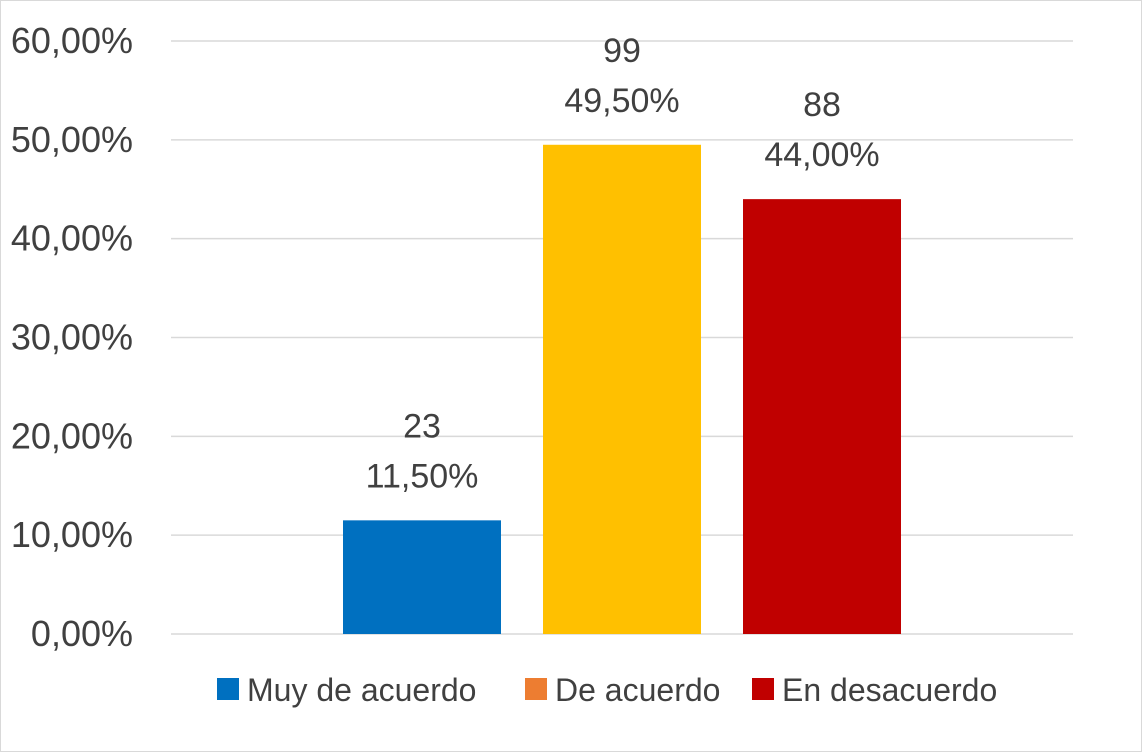 This screenshot has width=1142, height=756. I want to click on y-tick-label: 50,00%, so click(72, 139).